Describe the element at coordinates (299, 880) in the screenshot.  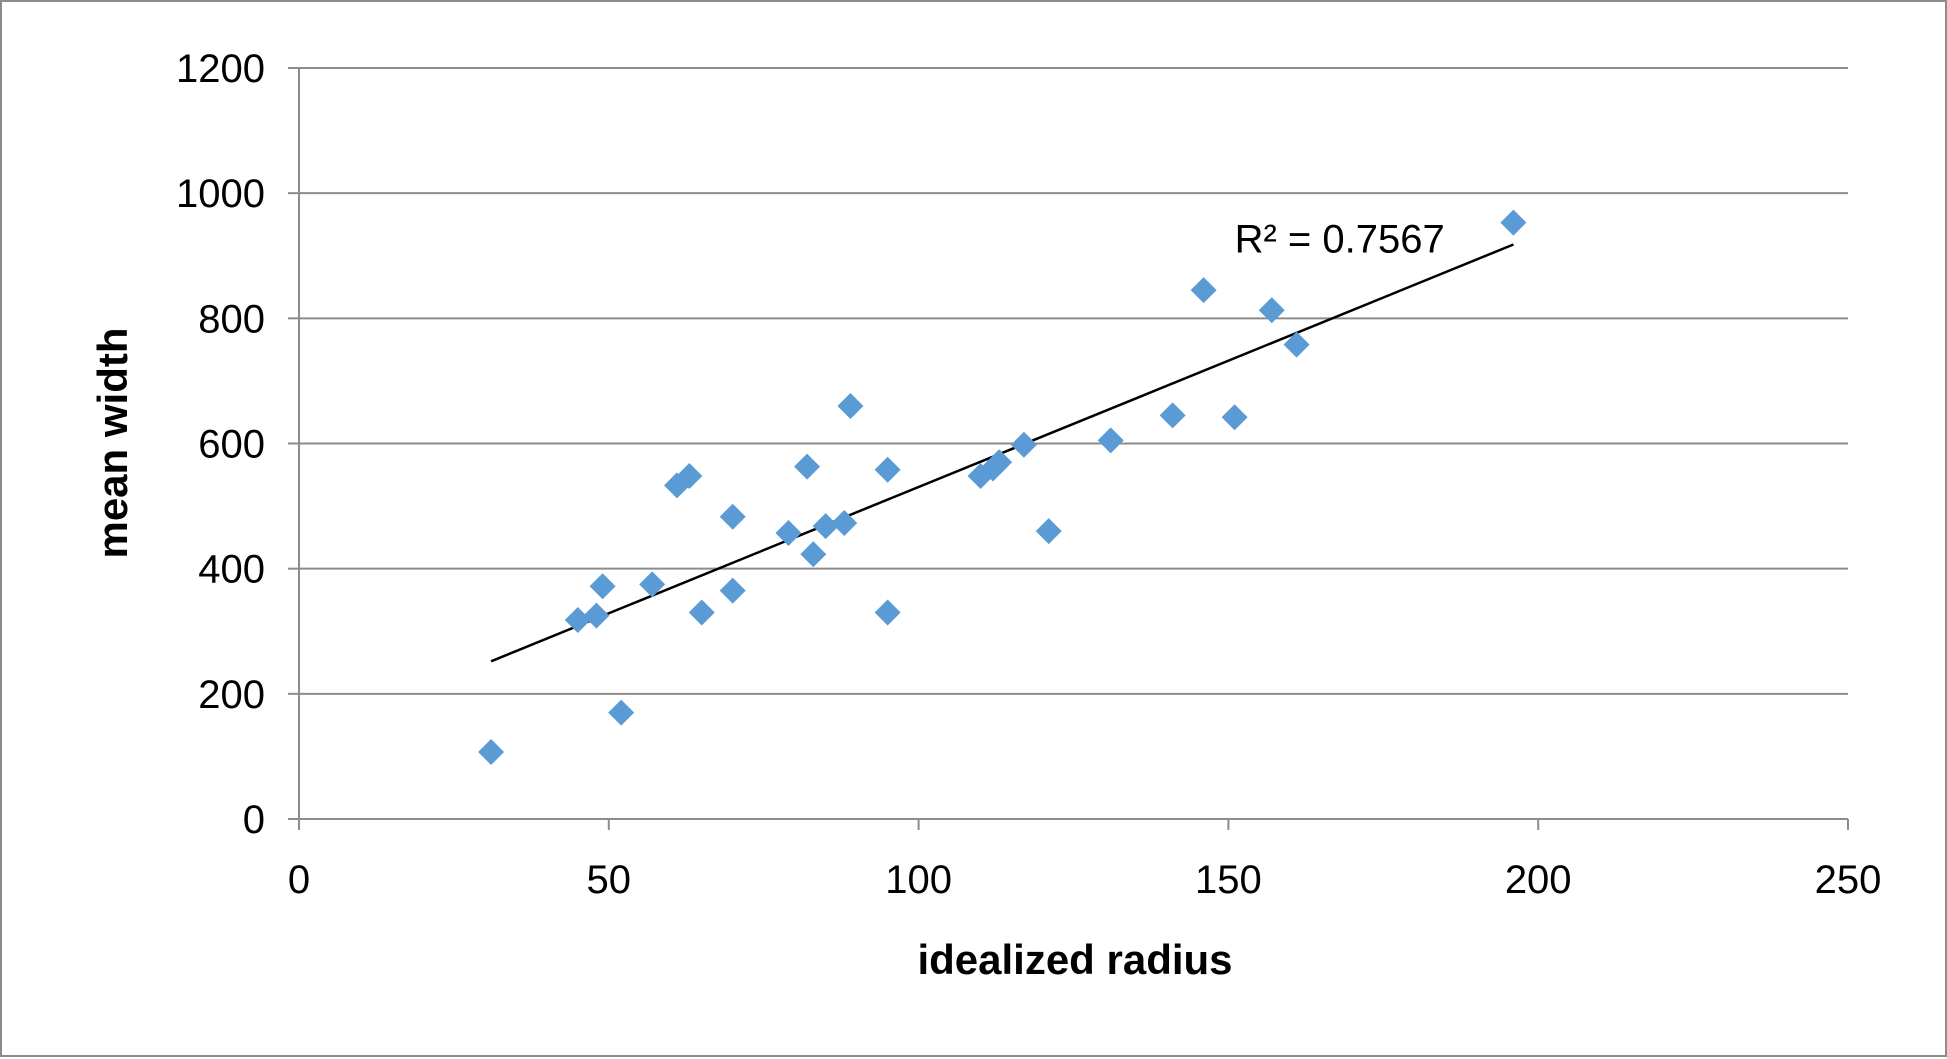
I see `x-tick-label: 0` at that location.